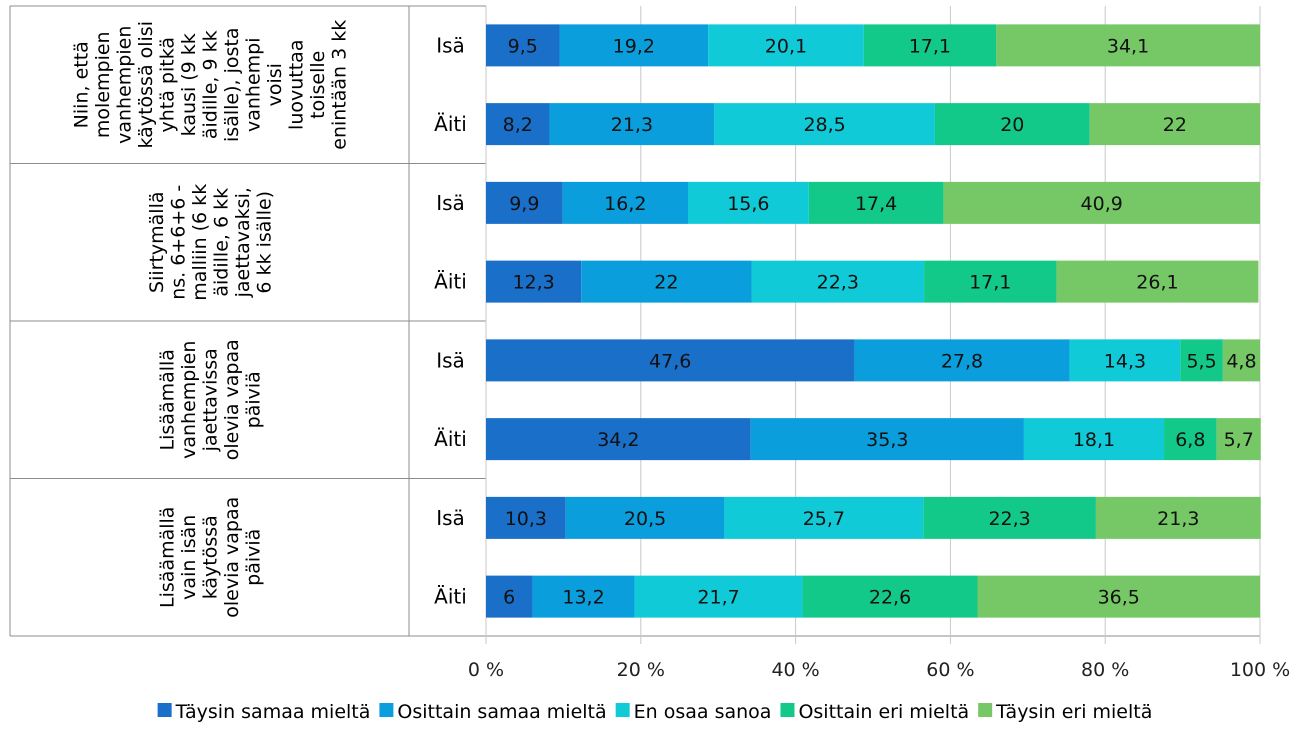  What do you see at coordinates (82, 84) in the screenshot?
I see `group-label-line: Niin, että` at bounding box center [82, 84].